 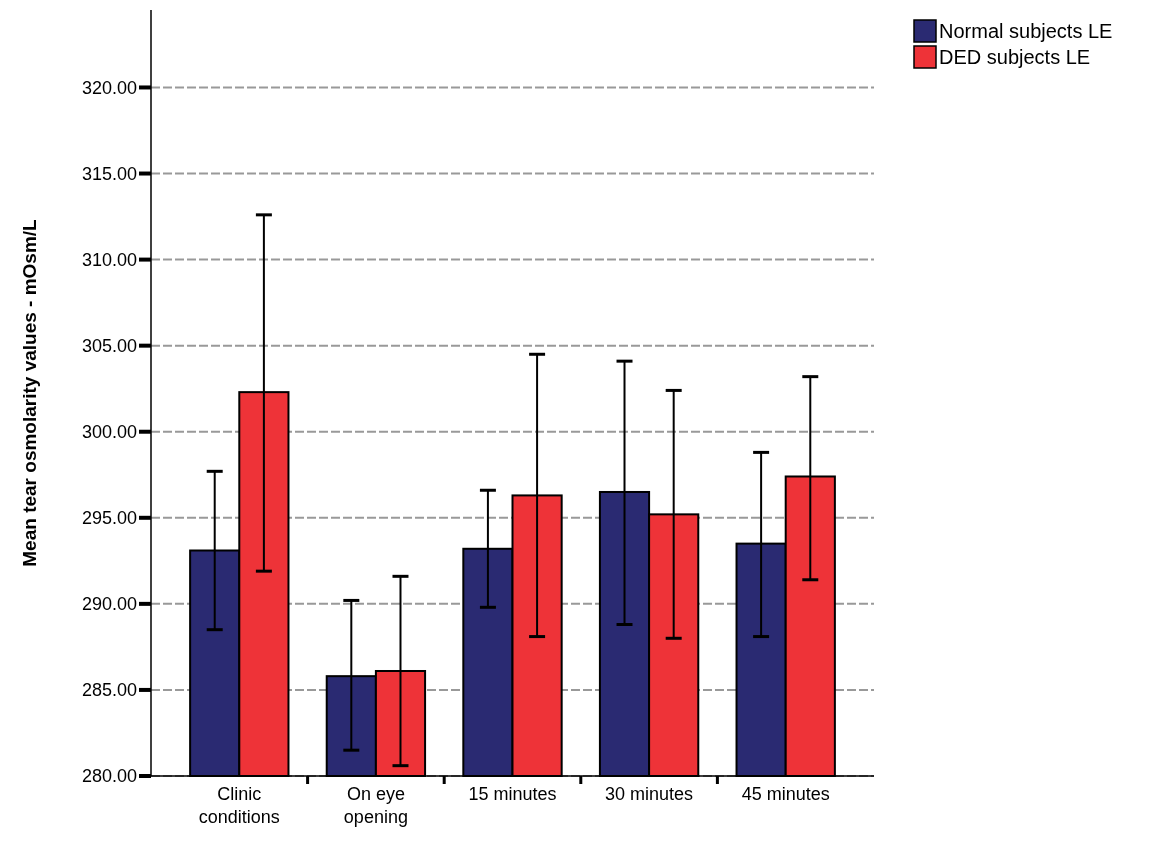 I want to click on y-tick-label: 285.00, so click(x=109, y=690).